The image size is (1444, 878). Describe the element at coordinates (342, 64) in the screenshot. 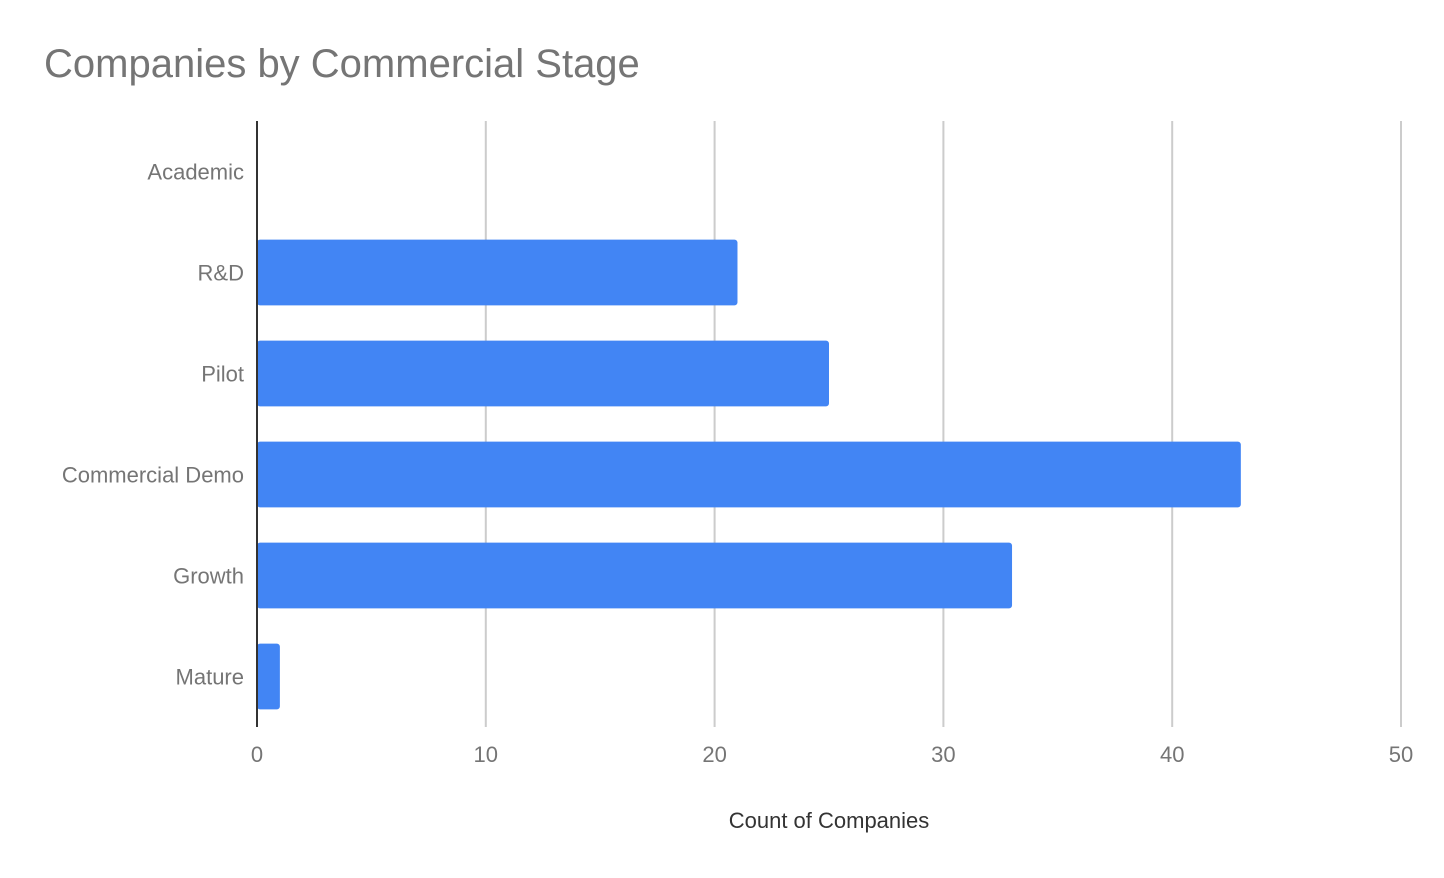

I see `chart-title: Companies by Commercial Stage` at that location.